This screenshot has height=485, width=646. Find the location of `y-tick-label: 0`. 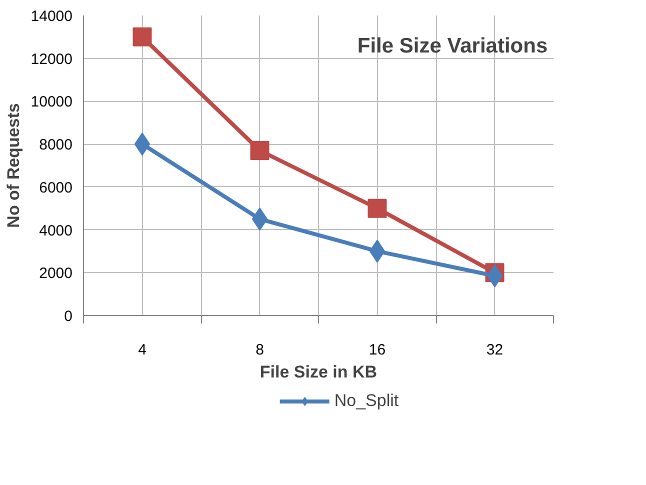

y-tick-label: 0 is located at coordinates (68, 316).